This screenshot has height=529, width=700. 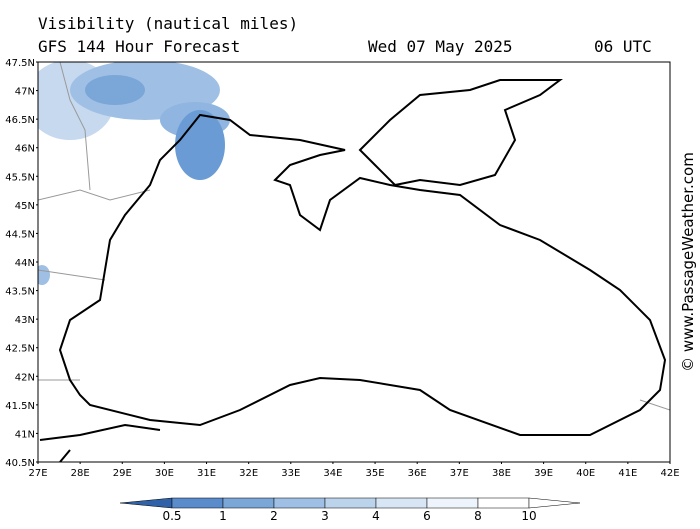 What do you see at coordinates (478, 516) in the screenshot?
I see `colorbar-label: 8` at bounding box center [478, 516].